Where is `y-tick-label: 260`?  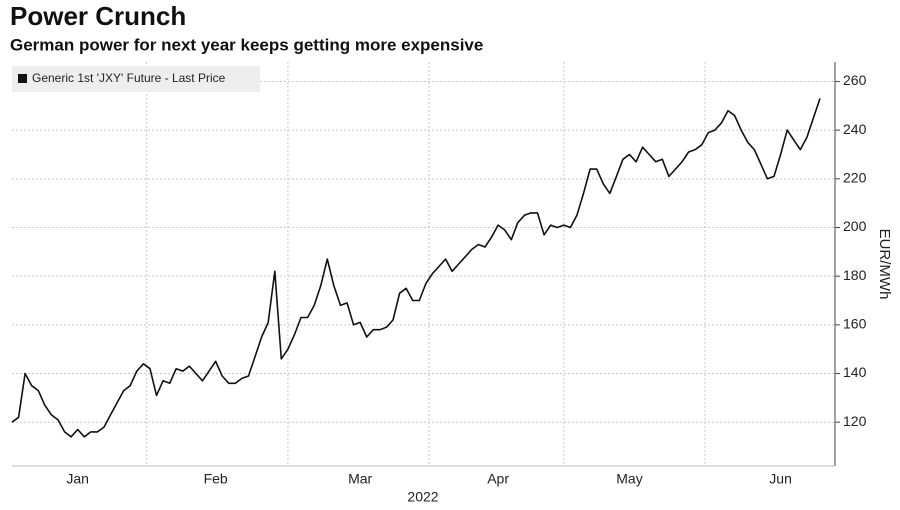 y-tick-label: 260 is located at coordinates (855, 80).